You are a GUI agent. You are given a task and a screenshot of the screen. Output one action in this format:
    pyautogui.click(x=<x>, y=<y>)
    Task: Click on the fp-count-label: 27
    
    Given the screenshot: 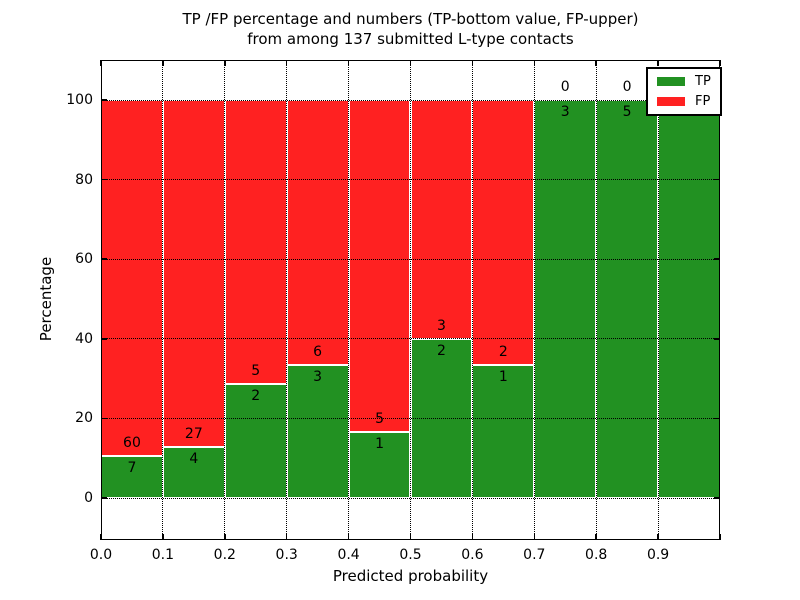 What is the action you would take?
    pyautogui.click(x=193, y=433)
    